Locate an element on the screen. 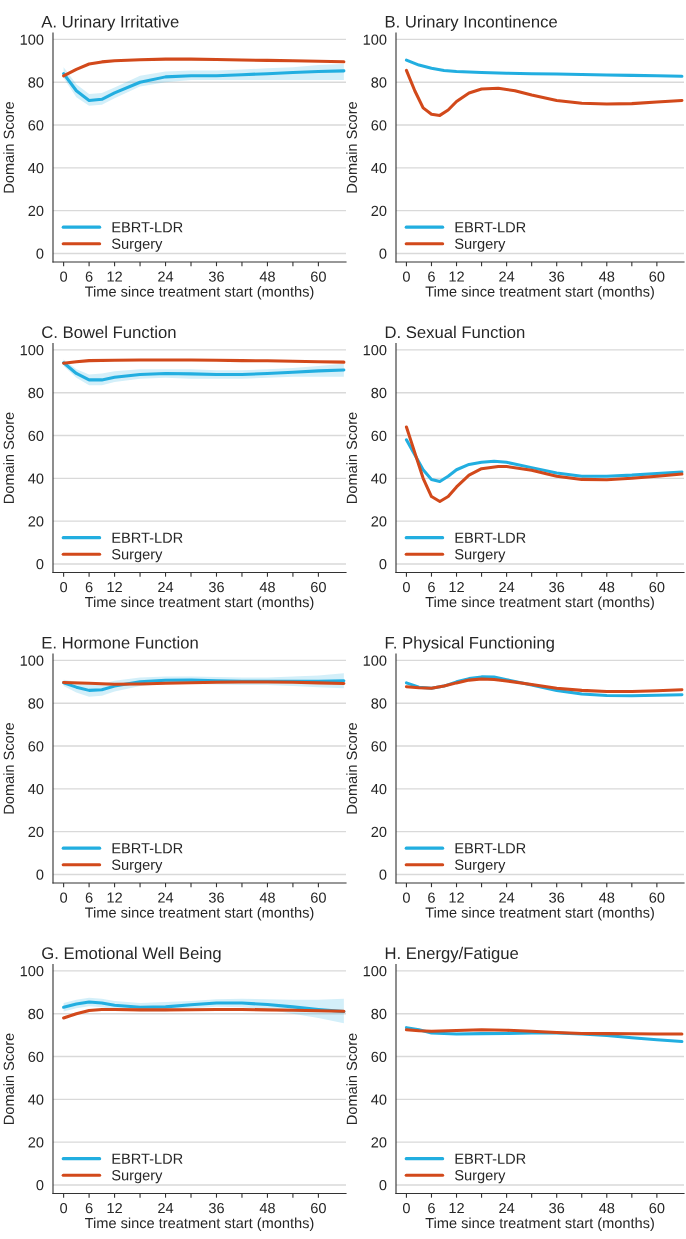 Image resolution: width=686 pixels, height=1239 pixels. chart-title: D. Sexual Function is located at coordinates (455, 332).